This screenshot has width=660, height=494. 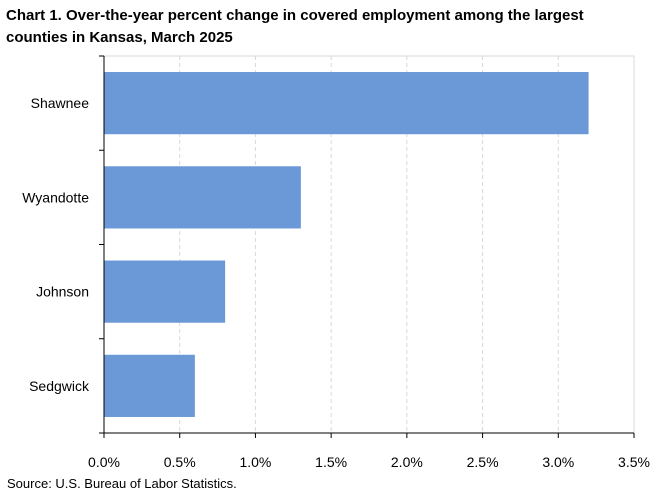 I want to click on x-tick-label: 1.5%, so click(x=331, y=462).